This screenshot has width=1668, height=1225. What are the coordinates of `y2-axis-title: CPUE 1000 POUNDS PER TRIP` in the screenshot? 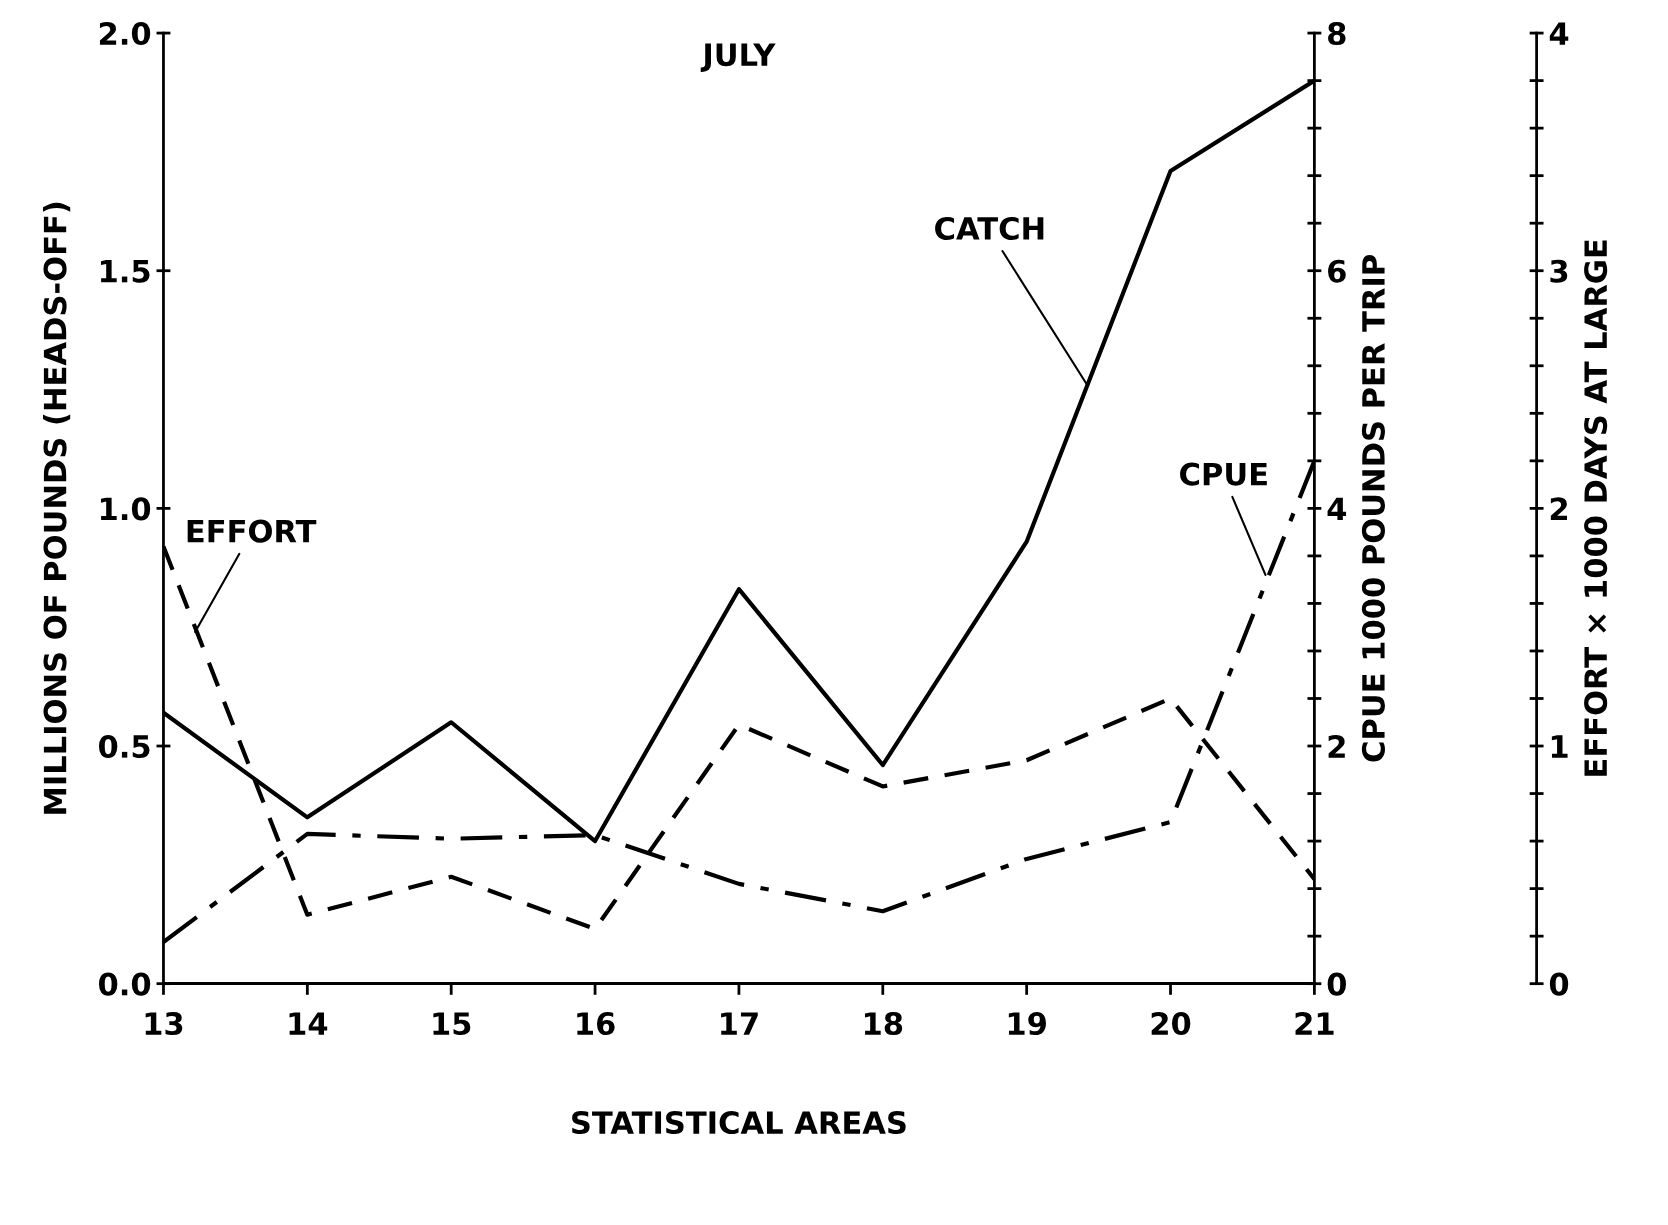 It's located at (1373, 508).